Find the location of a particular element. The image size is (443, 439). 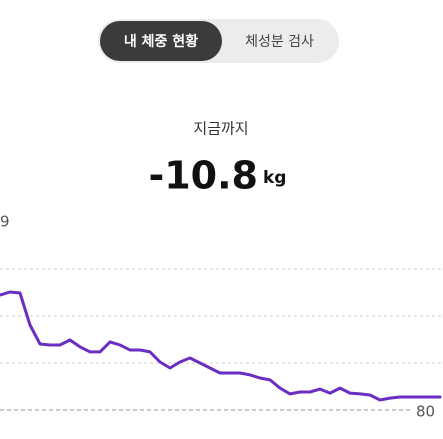

y-tick-label: 80 is located at coordinates (425, 412).